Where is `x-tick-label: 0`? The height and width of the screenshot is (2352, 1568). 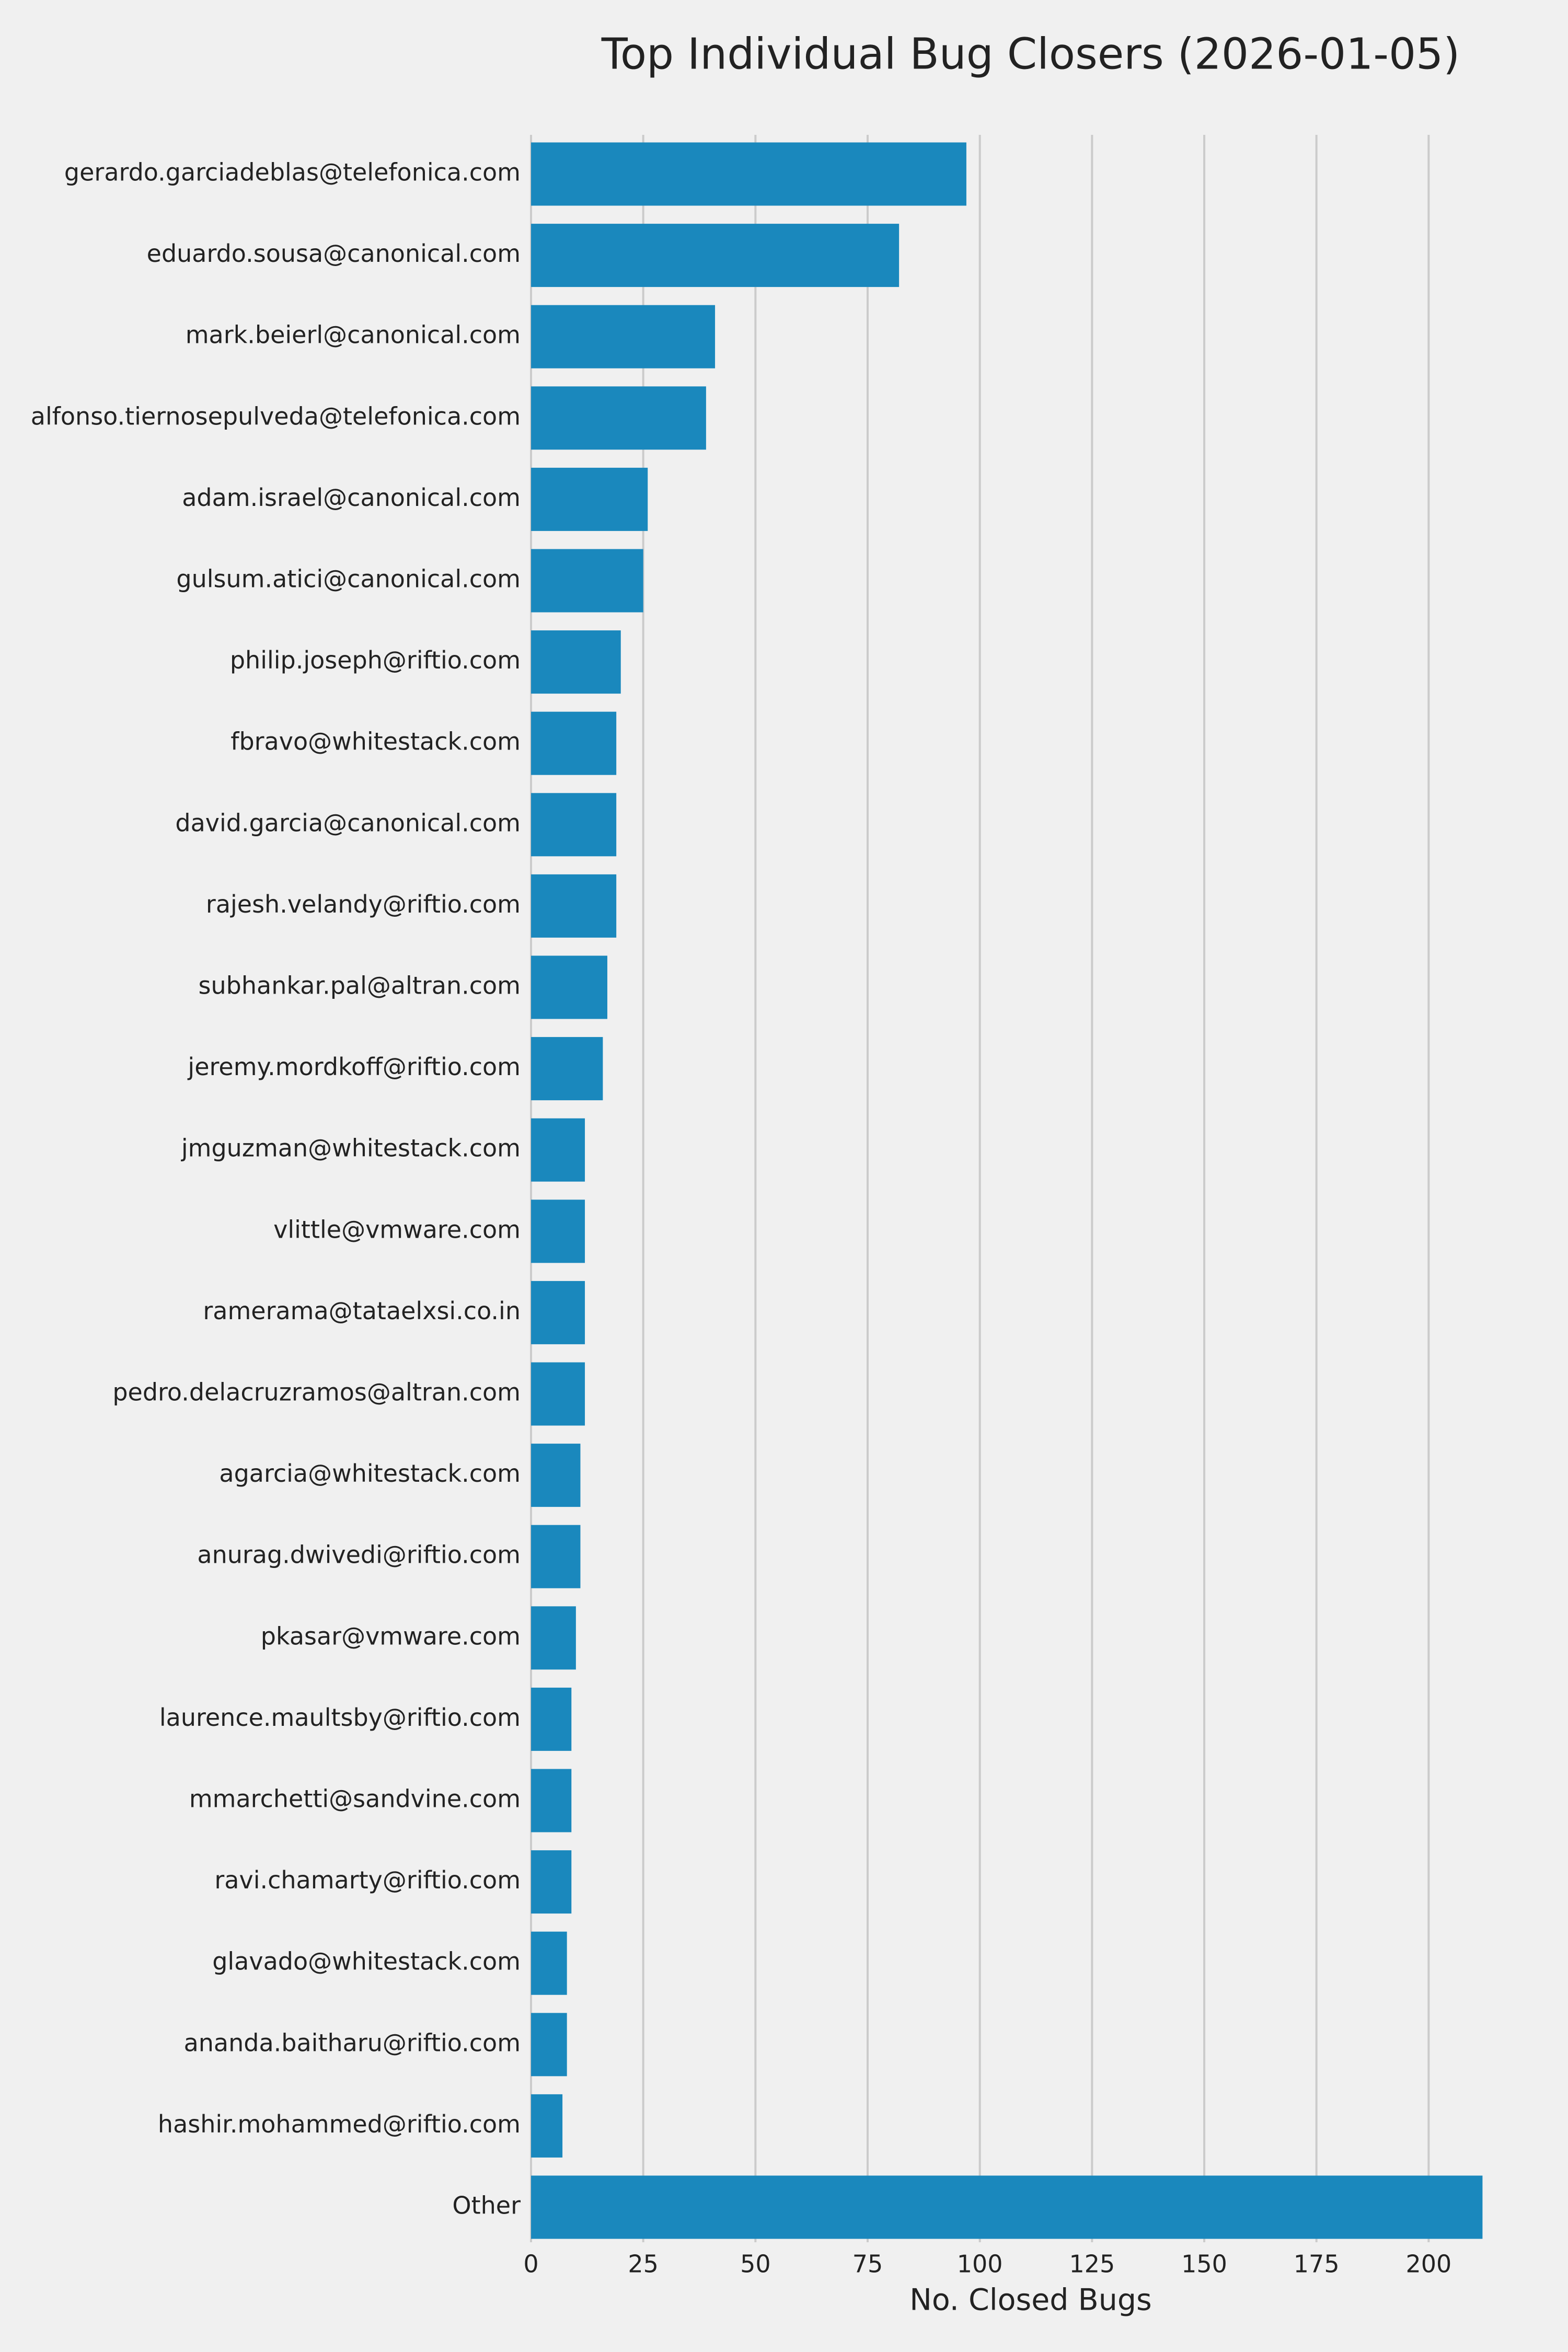
x-tick-label: 0 is located at coordinates (530, 2264).